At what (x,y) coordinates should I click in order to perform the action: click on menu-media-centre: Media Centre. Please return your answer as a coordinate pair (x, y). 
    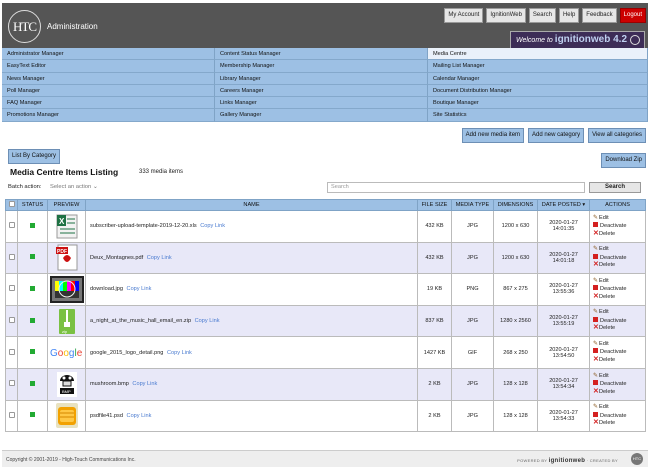
    Looking at the image, I should click on (538, 54).